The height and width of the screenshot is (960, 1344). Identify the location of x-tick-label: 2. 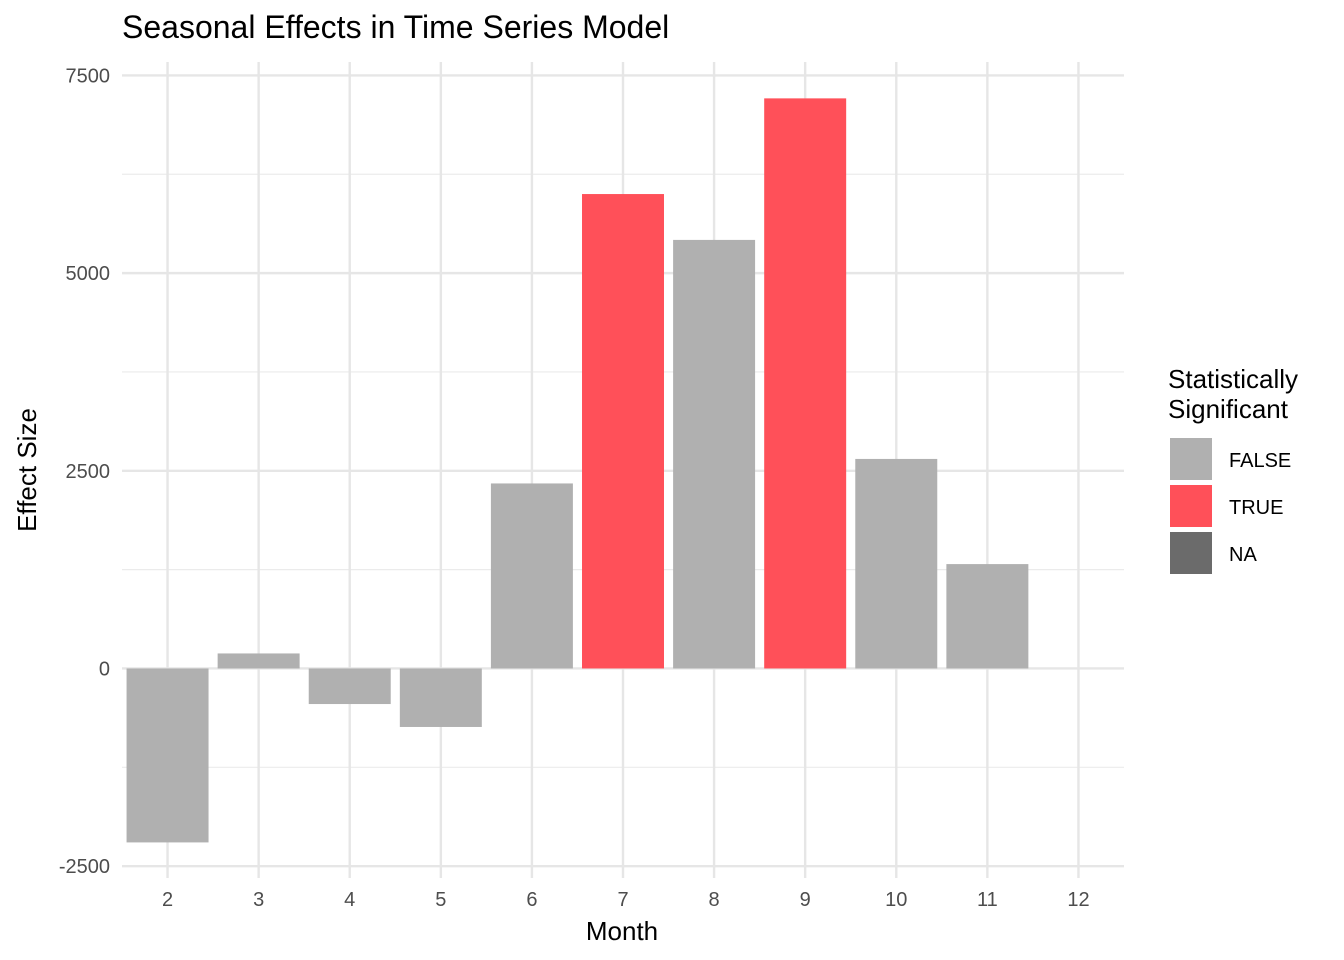
(167, 900).